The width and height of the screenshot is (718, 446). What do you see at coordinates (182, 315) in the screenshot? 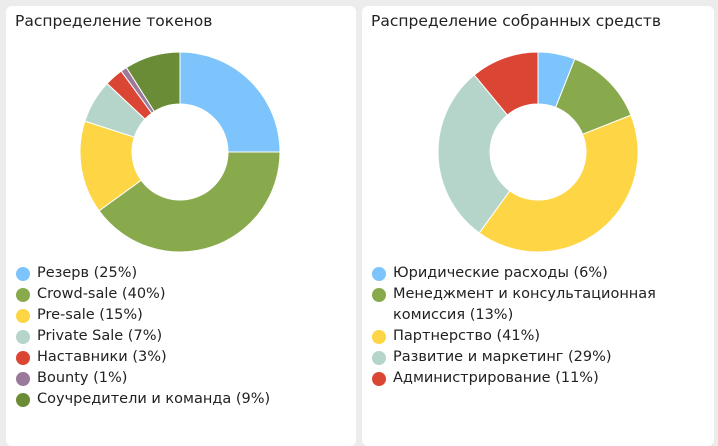
I see `legend-item: Pre-sale (15%)` at bounding box center [182, 315].